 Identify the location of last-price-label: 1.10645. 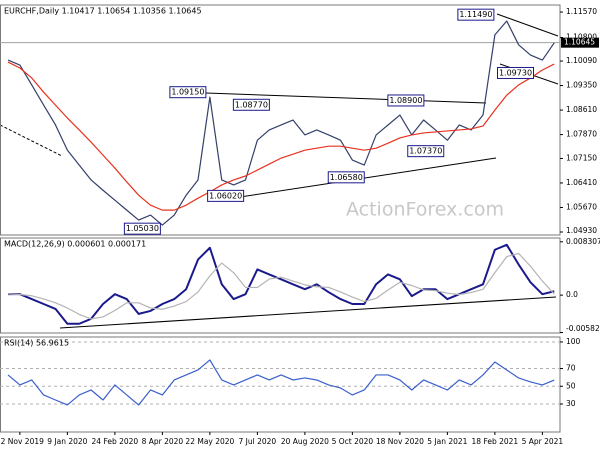
(579, 42).